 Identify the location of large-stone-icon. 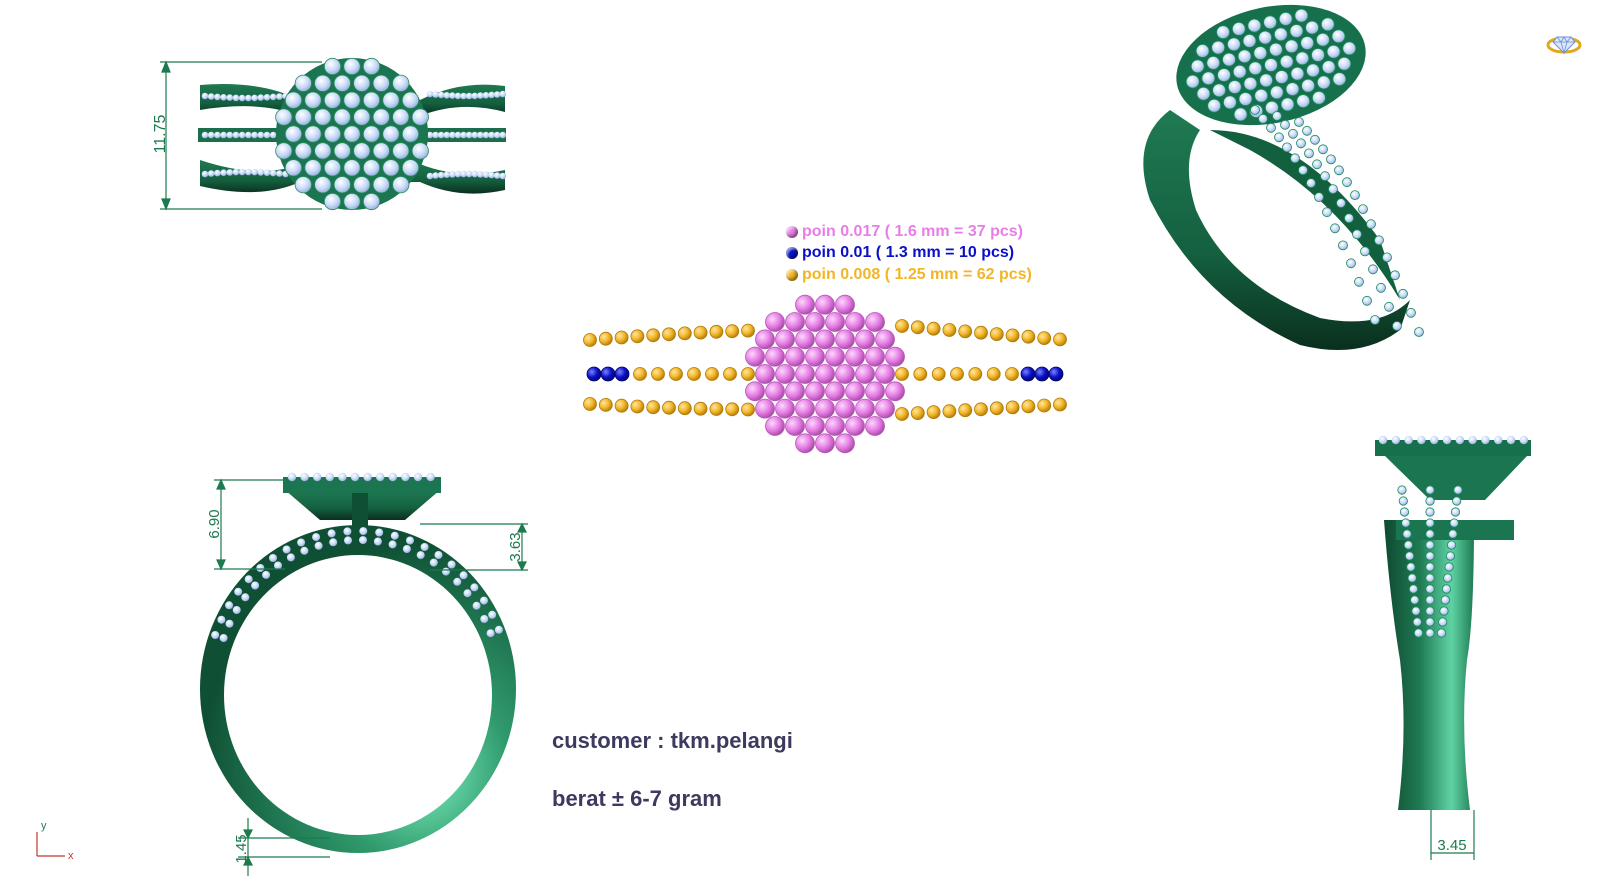
(792, 232).